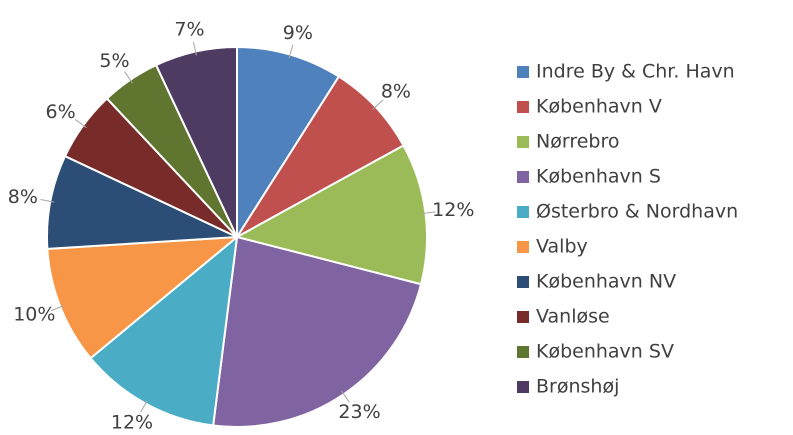 The width and height of the screenshot is (793, 435). Describe the element at coordinates (61, 112) in the screenshot. I see `data-label: 6%` at that location.